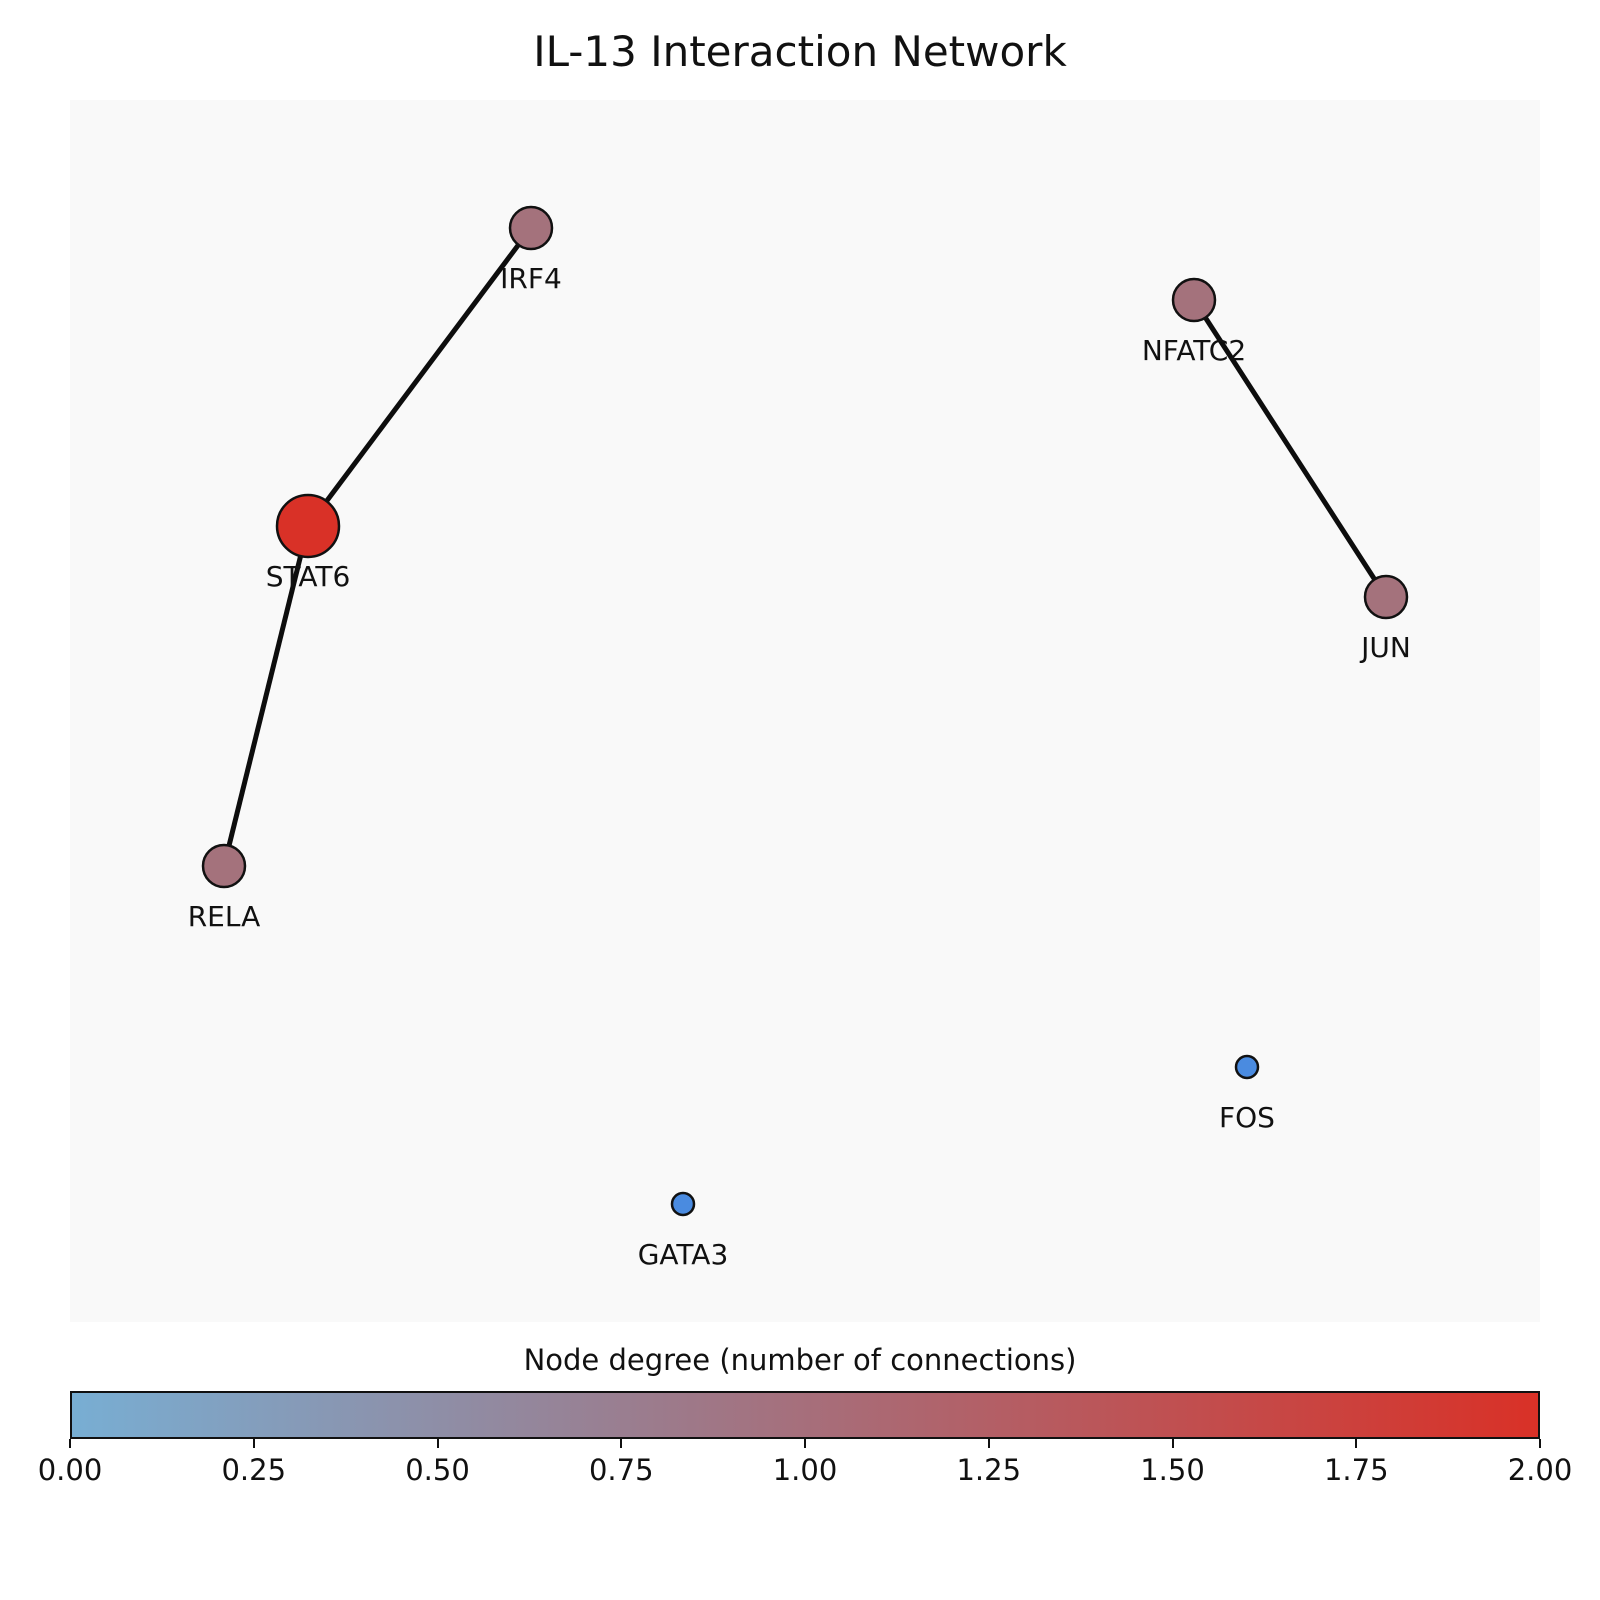  Describe the element at coordinates (419, 377) in the screenshot. I see `edge-stat6-irf4` at that location.